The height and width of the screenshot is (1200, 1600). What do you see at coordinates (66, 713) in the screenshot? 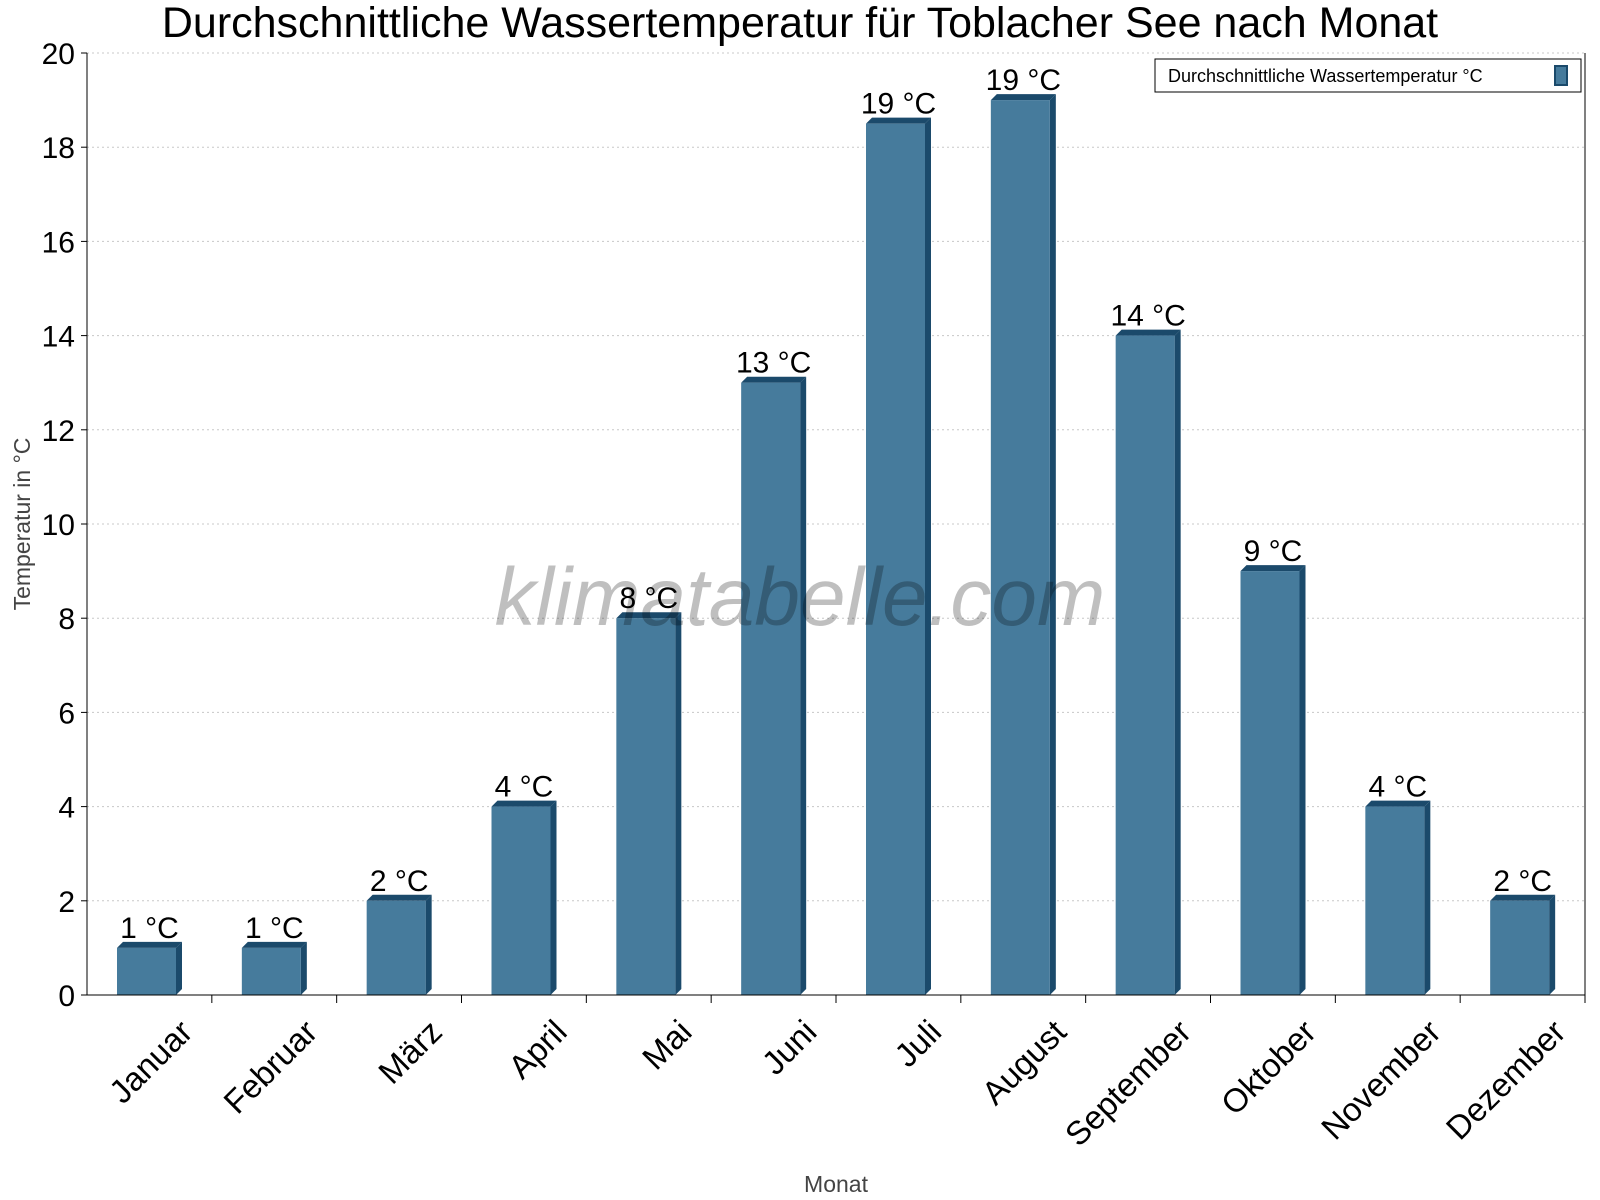
I see `y-tick-label: 6` at bounding box center [66, 713].